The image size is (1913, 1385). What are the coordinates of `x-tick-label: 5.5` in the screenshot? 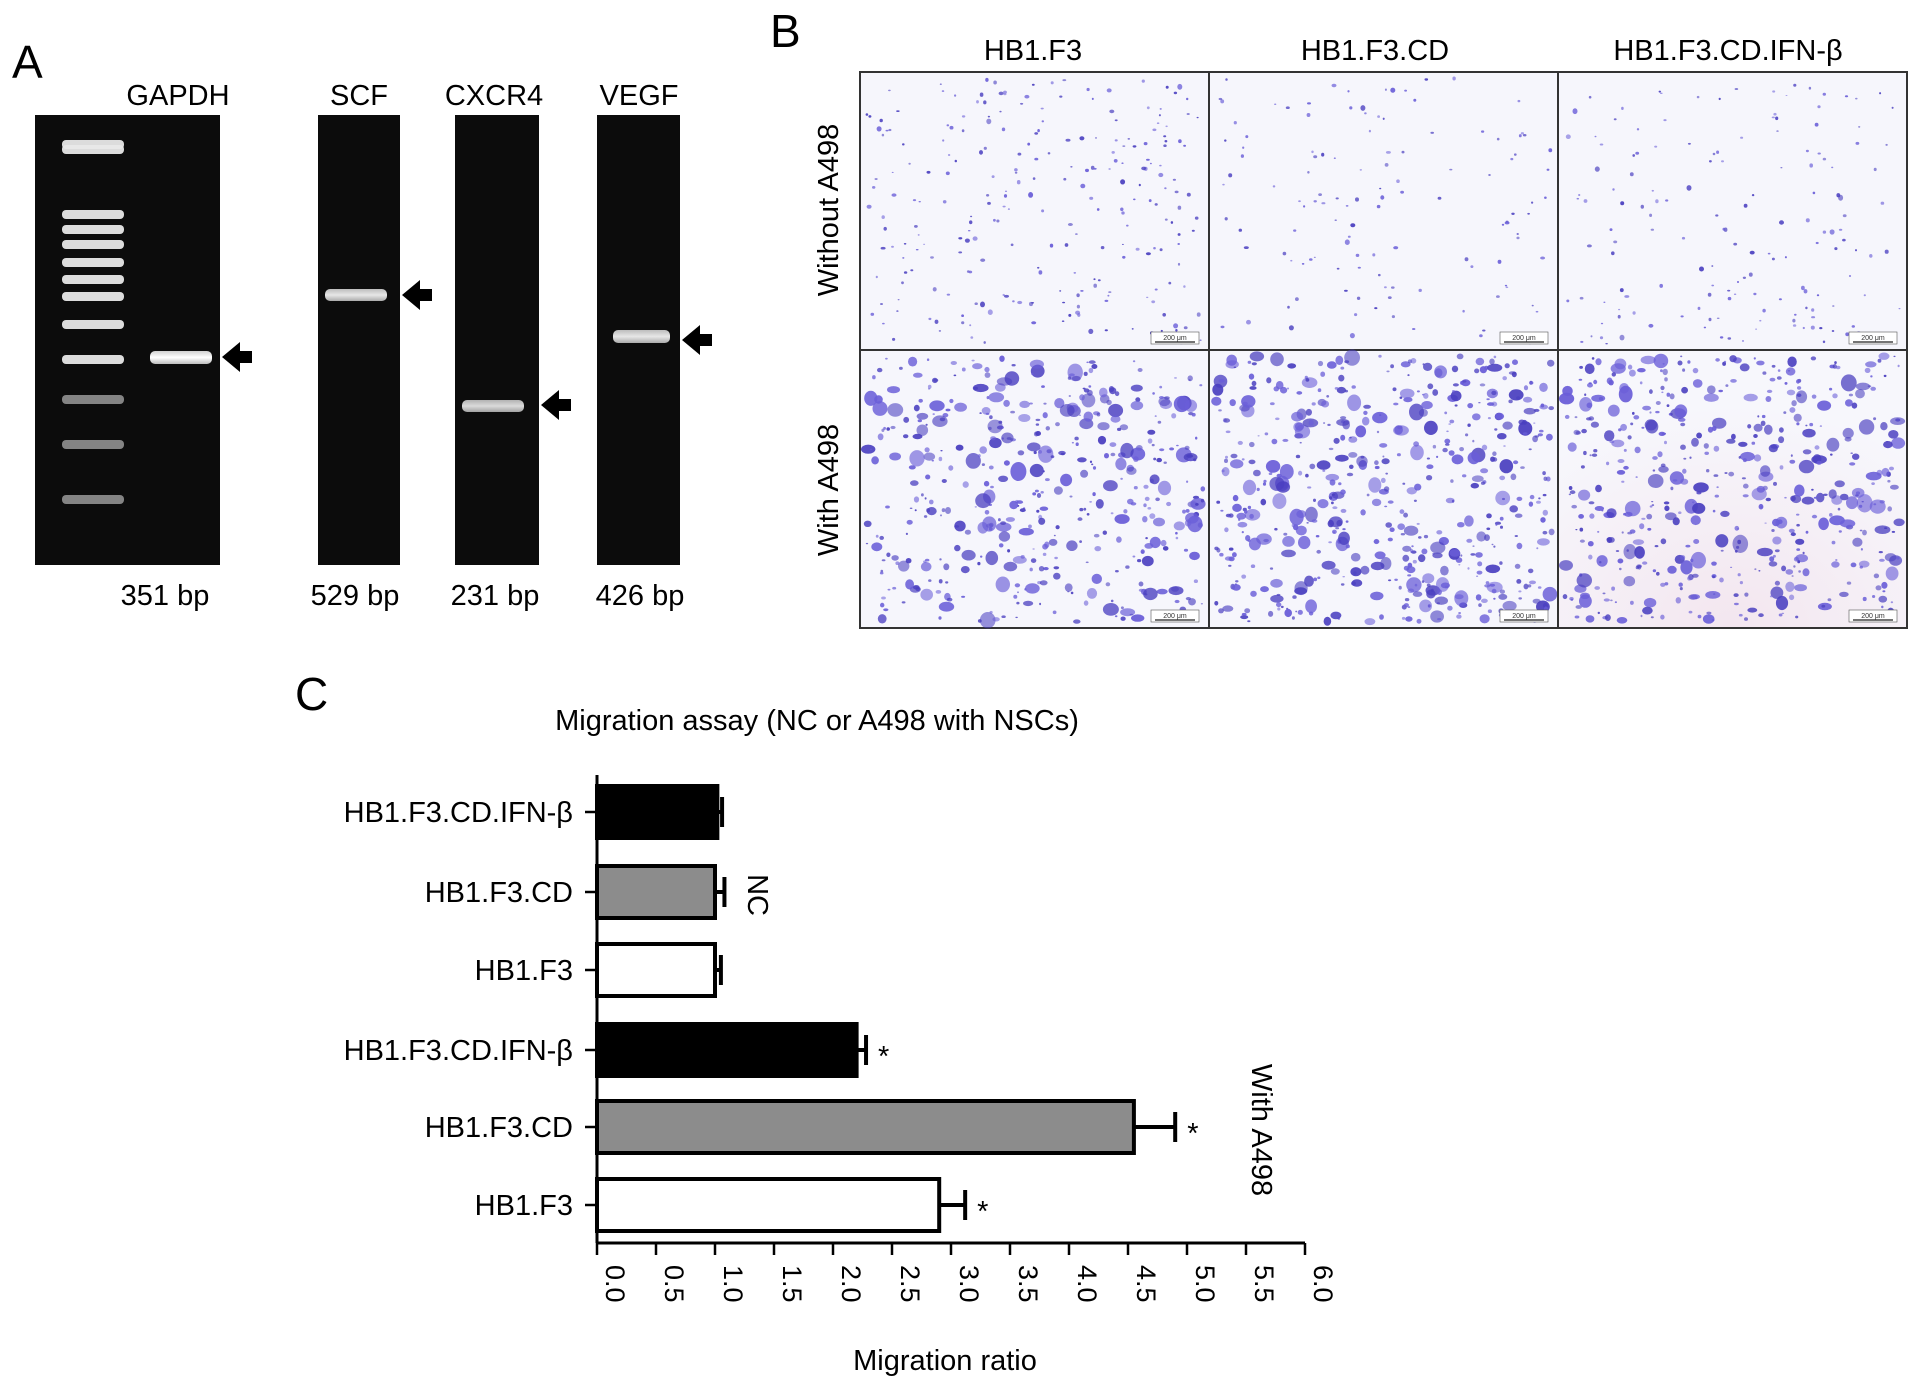 It's located at (1264, 1284).